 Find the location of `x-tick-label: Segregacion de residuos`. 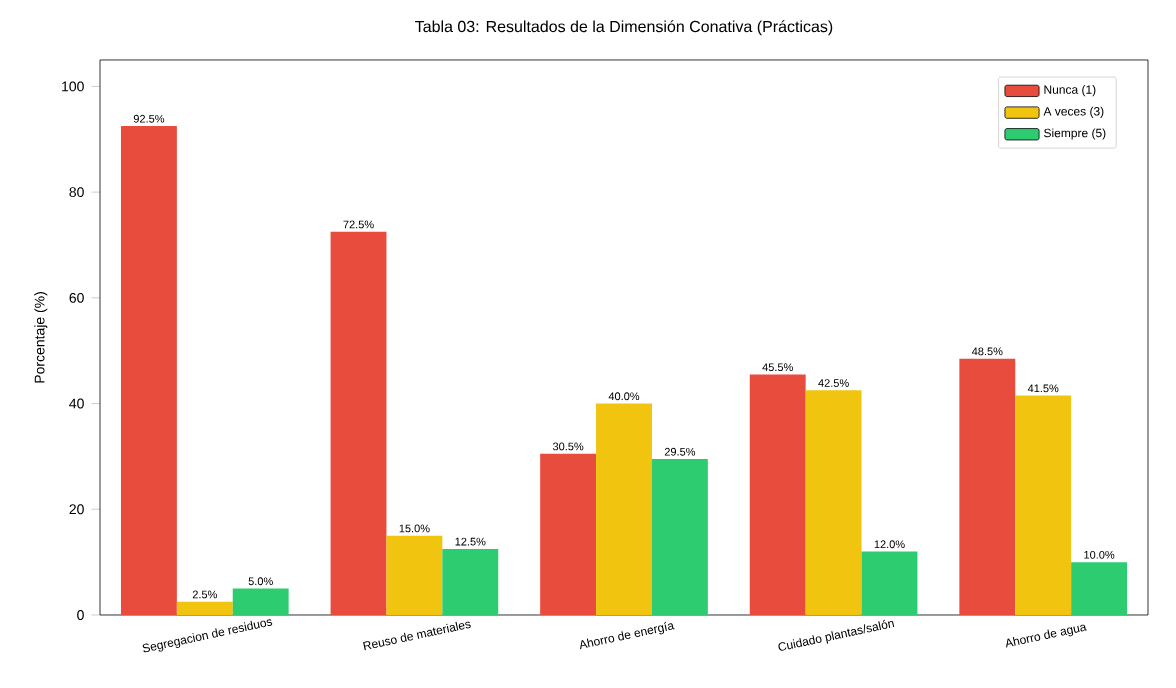

x-tick-label: Segregacion de residuos is located at coordinates (207, 636).